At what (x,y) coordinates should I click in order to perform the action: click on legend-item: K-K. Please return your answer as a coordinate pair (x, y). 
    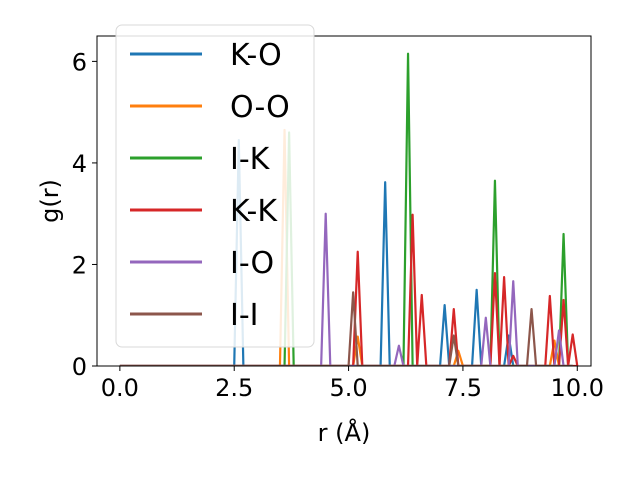
    Looking at the image, I should click on (204, 211).